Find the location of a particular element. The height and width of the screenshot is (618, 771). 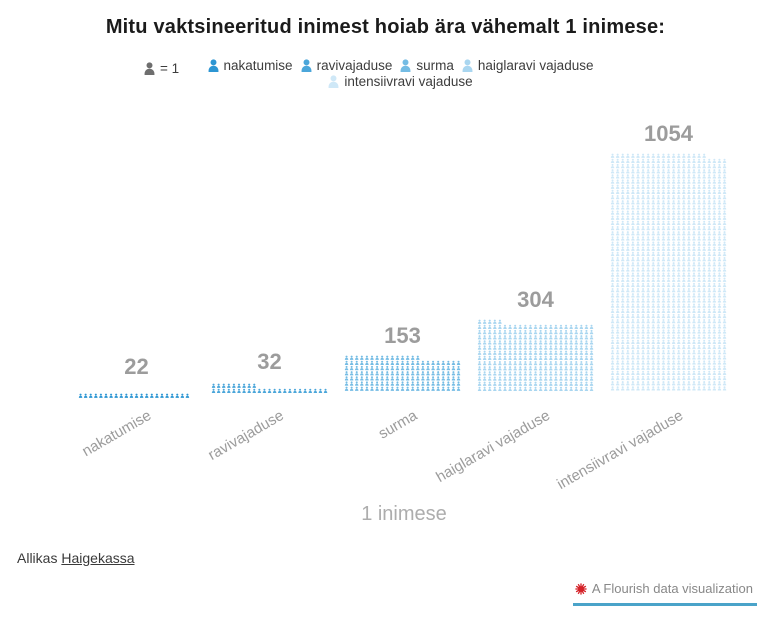

pictogram-bar-intensiivravi-vajaduse is located at coordinates (669, 274).